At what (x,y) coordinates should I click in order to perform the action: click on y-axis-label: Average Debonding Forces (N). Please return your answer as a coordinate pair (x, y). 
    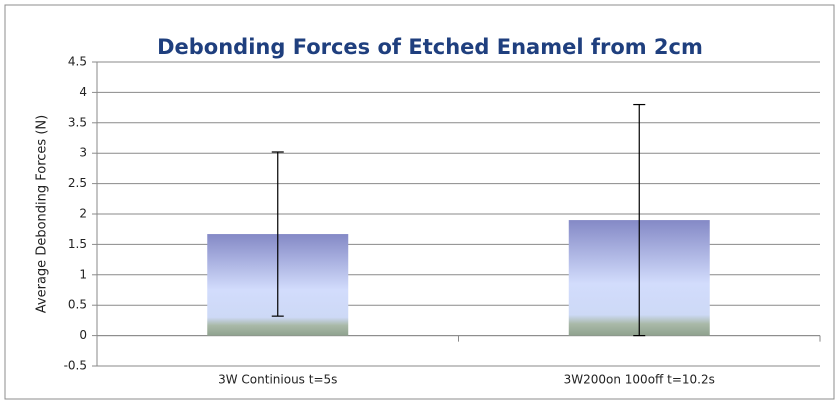
    Looking at the image, I should click on (42, 214).